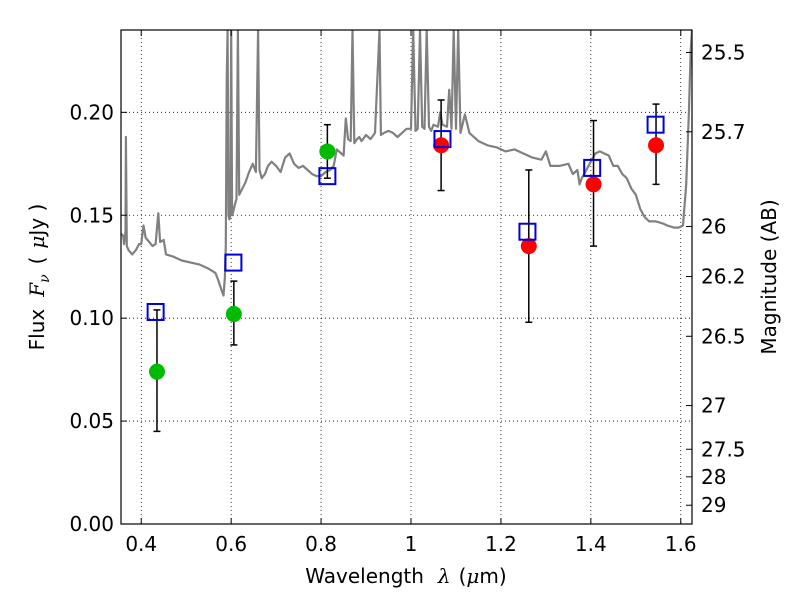  What do you see at coordinates (91, 524) in the screenshot?
I see `y-tick-label: 0.00` at bounding box center [91, 524].